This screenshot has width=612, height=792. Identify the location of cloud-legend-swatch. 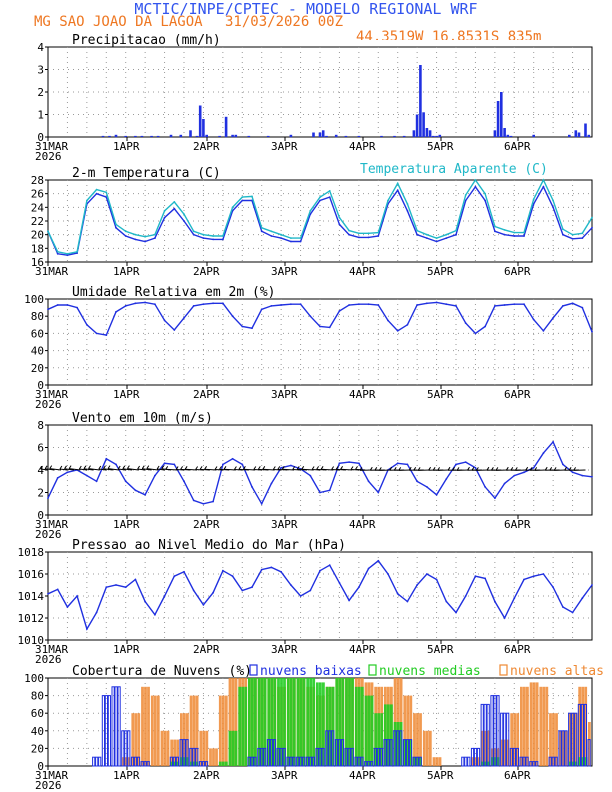
(503, 670).